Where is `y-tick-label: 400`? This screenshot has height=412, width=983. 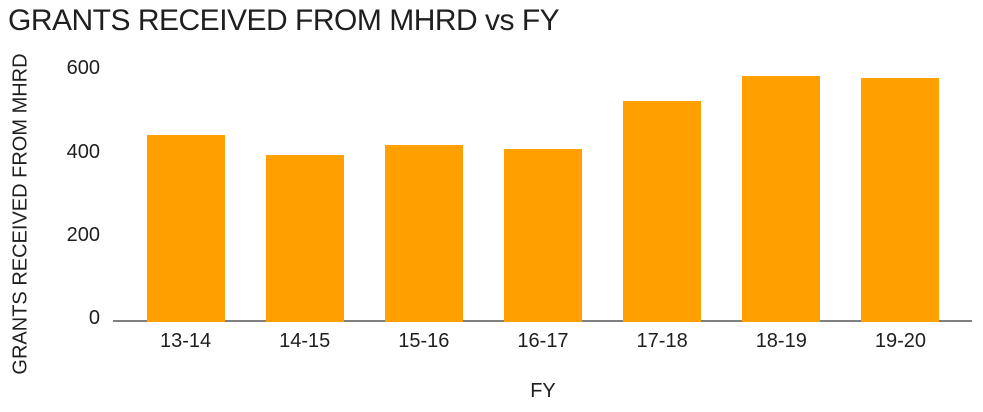 y-tick-label: 400 is located at coordinates (83, 151).